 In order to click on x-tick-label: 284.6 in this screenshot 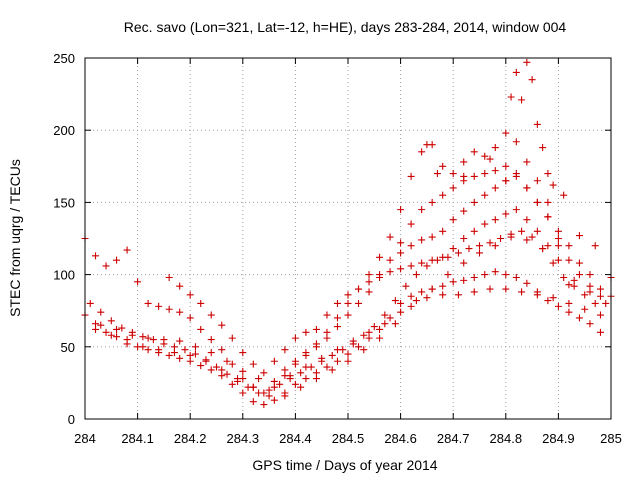, I will do `click(400, 438)`.